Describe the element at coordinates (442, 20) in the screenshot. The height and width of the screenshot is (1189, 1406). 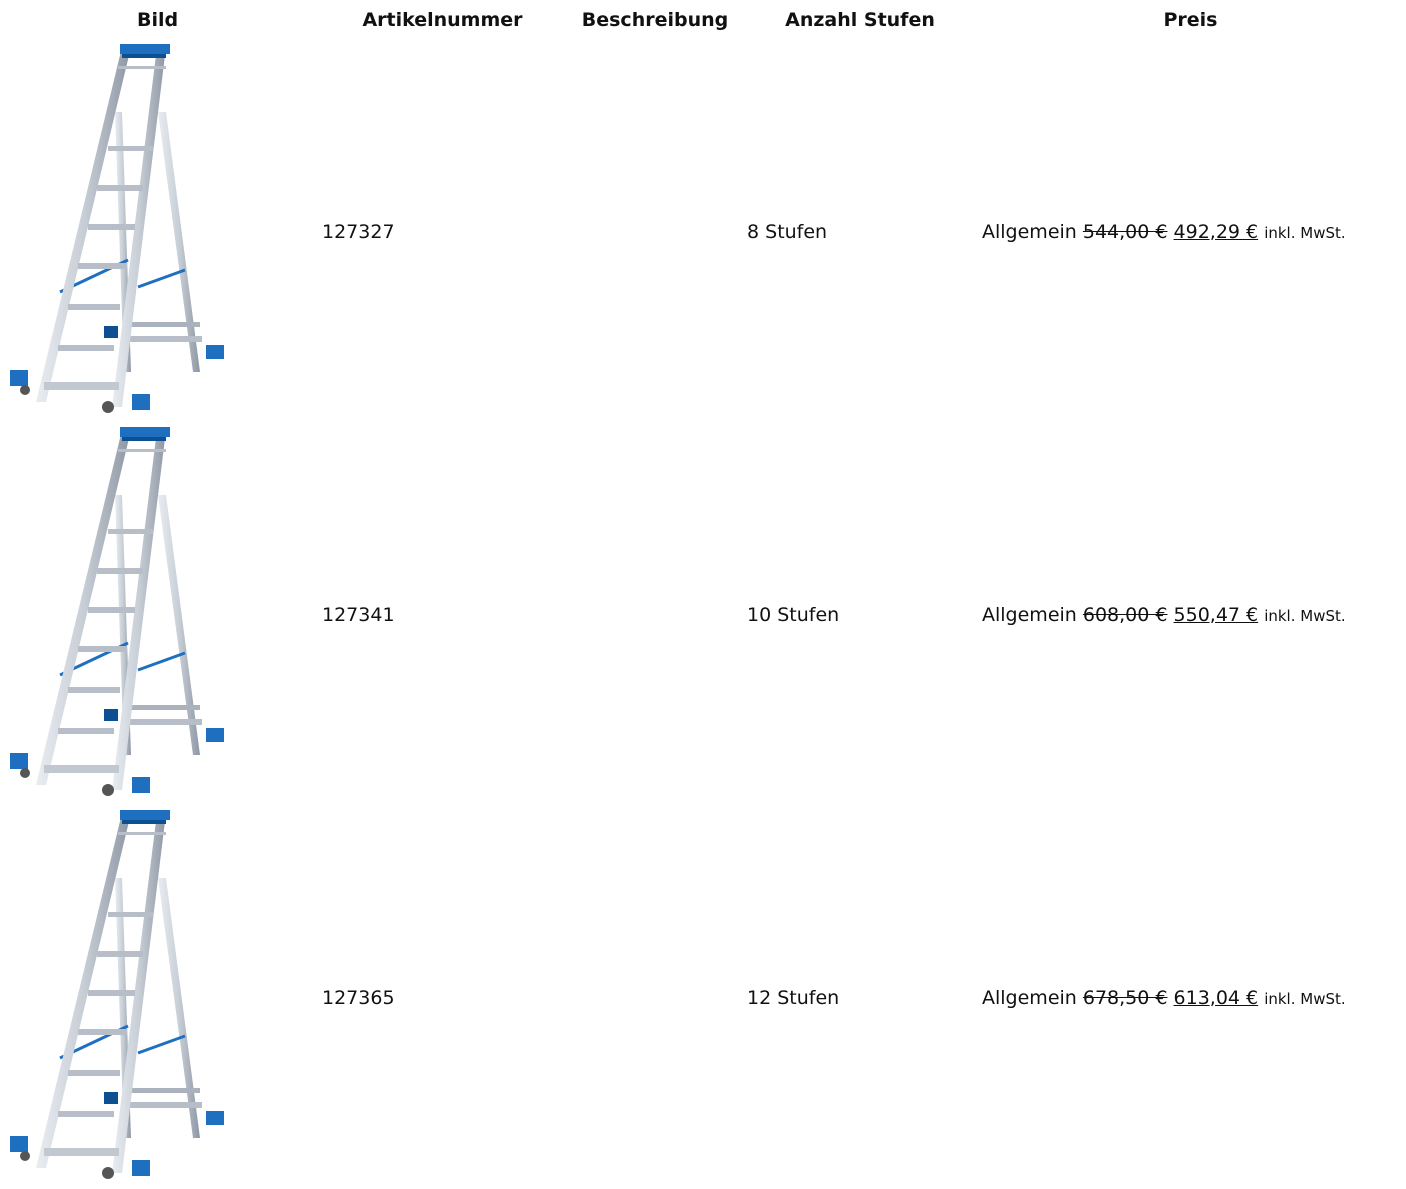
I see `header-article-number: Artikelnummer` at that location.